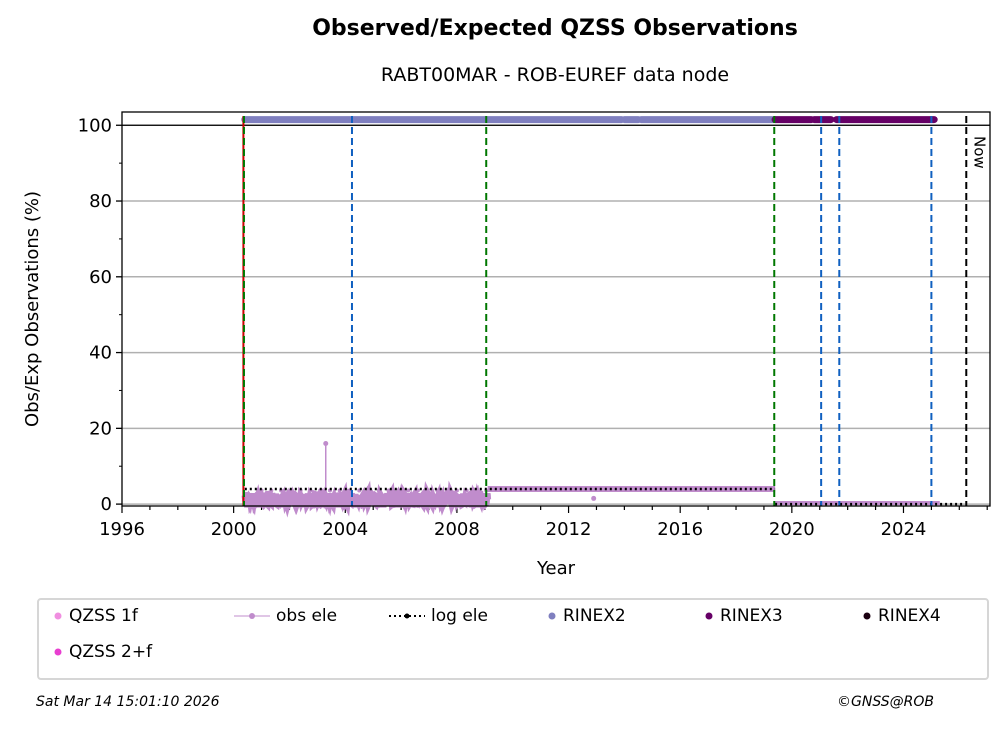 Image resolution: width=1008 pixels, height=734 pixels. I want to click on obs-ele-series, so click(366, 499).